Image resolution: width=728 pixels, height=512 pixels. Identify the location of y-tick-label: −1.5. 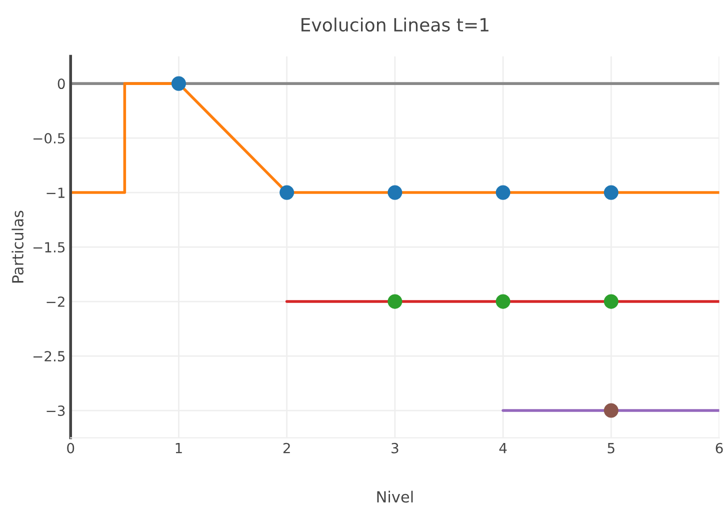
(49, 247).